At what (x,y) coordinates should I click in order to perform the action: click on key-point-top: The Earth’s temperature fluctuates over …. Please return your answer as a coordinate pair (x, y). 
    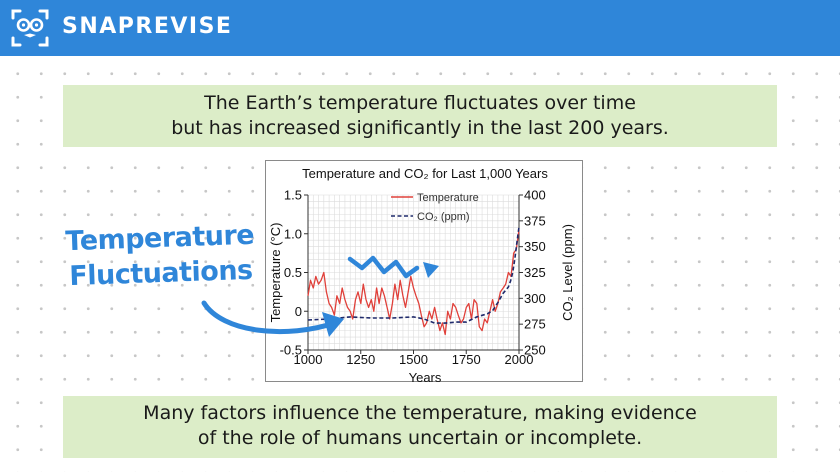
    Looking at the image, I should click on (420, 116).